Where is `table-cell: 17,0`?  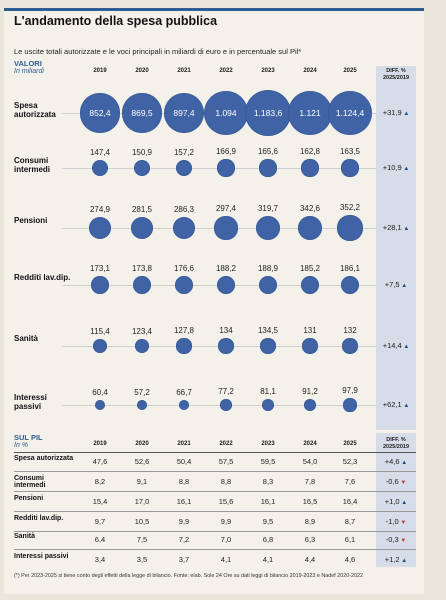 table-cell: 17,0 is located at coordinates (142, 501).